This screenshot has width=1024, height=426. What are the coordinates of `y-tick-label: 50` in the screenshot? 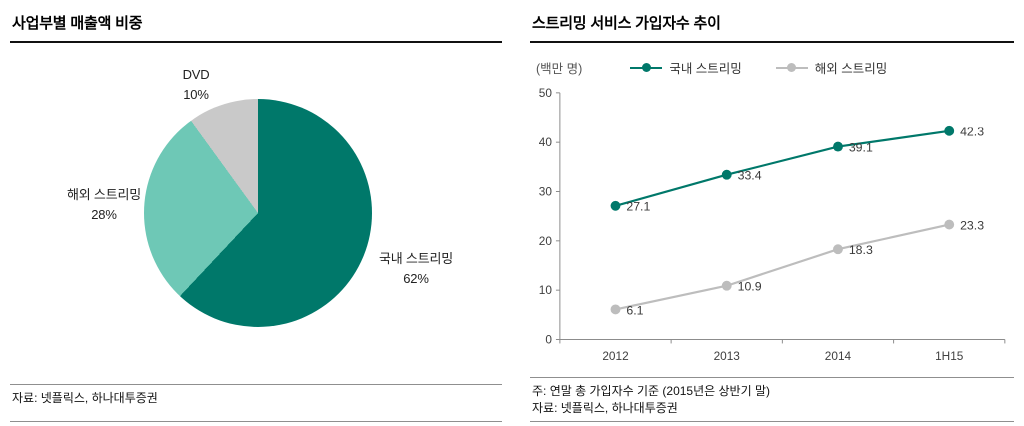 It's located at (546, 92).